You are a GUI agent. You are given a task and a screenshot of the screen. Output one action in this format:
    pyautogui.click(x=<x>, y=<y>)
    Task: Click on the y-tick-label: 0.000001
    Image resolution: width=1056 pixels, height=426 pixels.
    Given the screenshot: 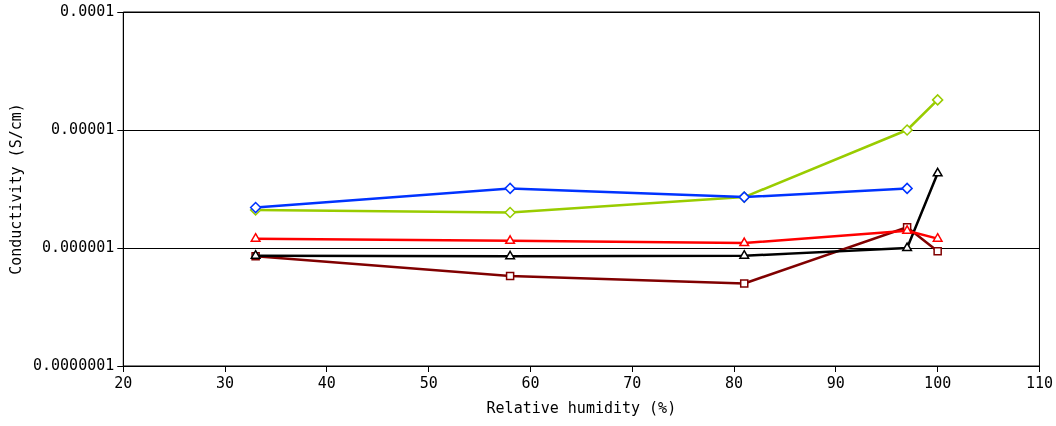 What is the action you would take?
    pyautogui.click(x=78, y=246)
    